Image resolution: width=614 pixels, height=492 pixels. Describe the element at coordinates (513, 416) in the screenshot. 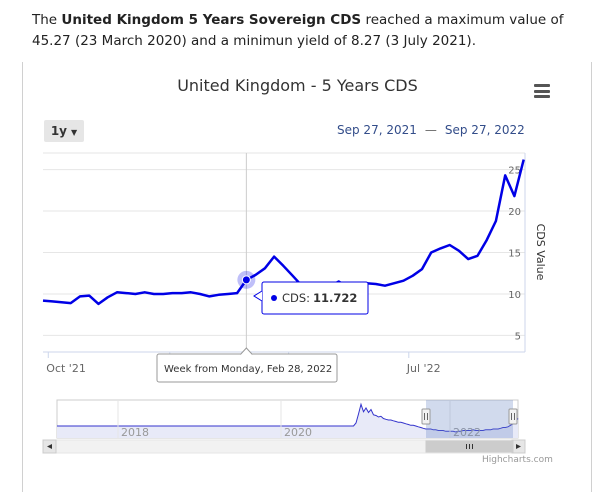

I see `navigator-right-handle` at that location.